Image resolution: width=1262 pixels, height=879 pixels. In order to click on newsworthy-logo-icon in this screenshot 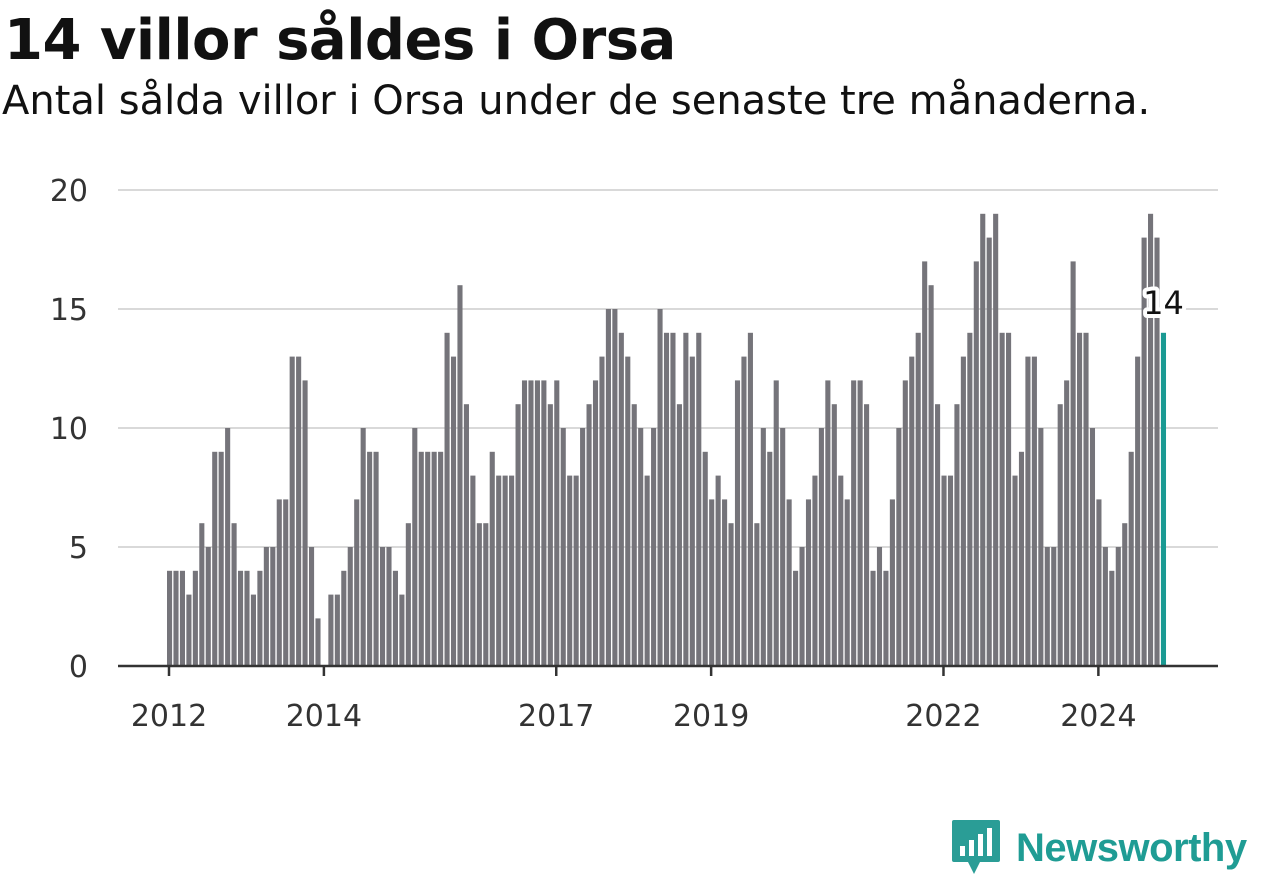, I will do `click(976, 847)`.